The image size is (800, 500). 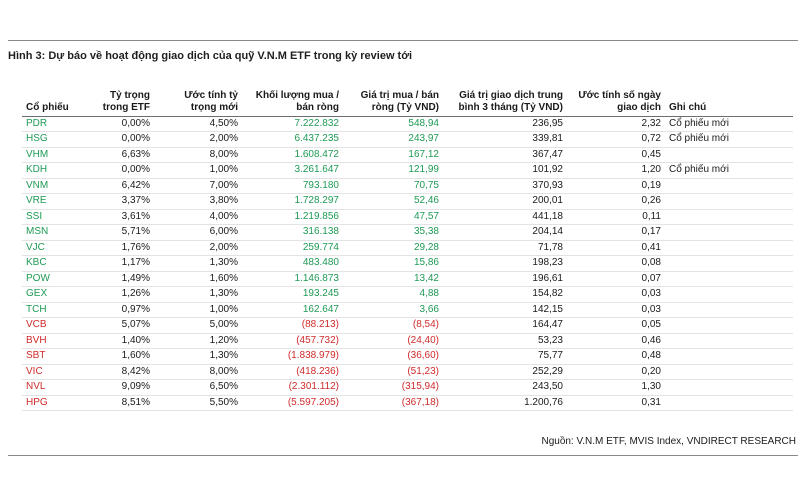 What do you see at coordinates (292, 93) in the screenshot?
I see `header-volume: Khối lượng mua / bán ròng` at bounding box center [292, 93].